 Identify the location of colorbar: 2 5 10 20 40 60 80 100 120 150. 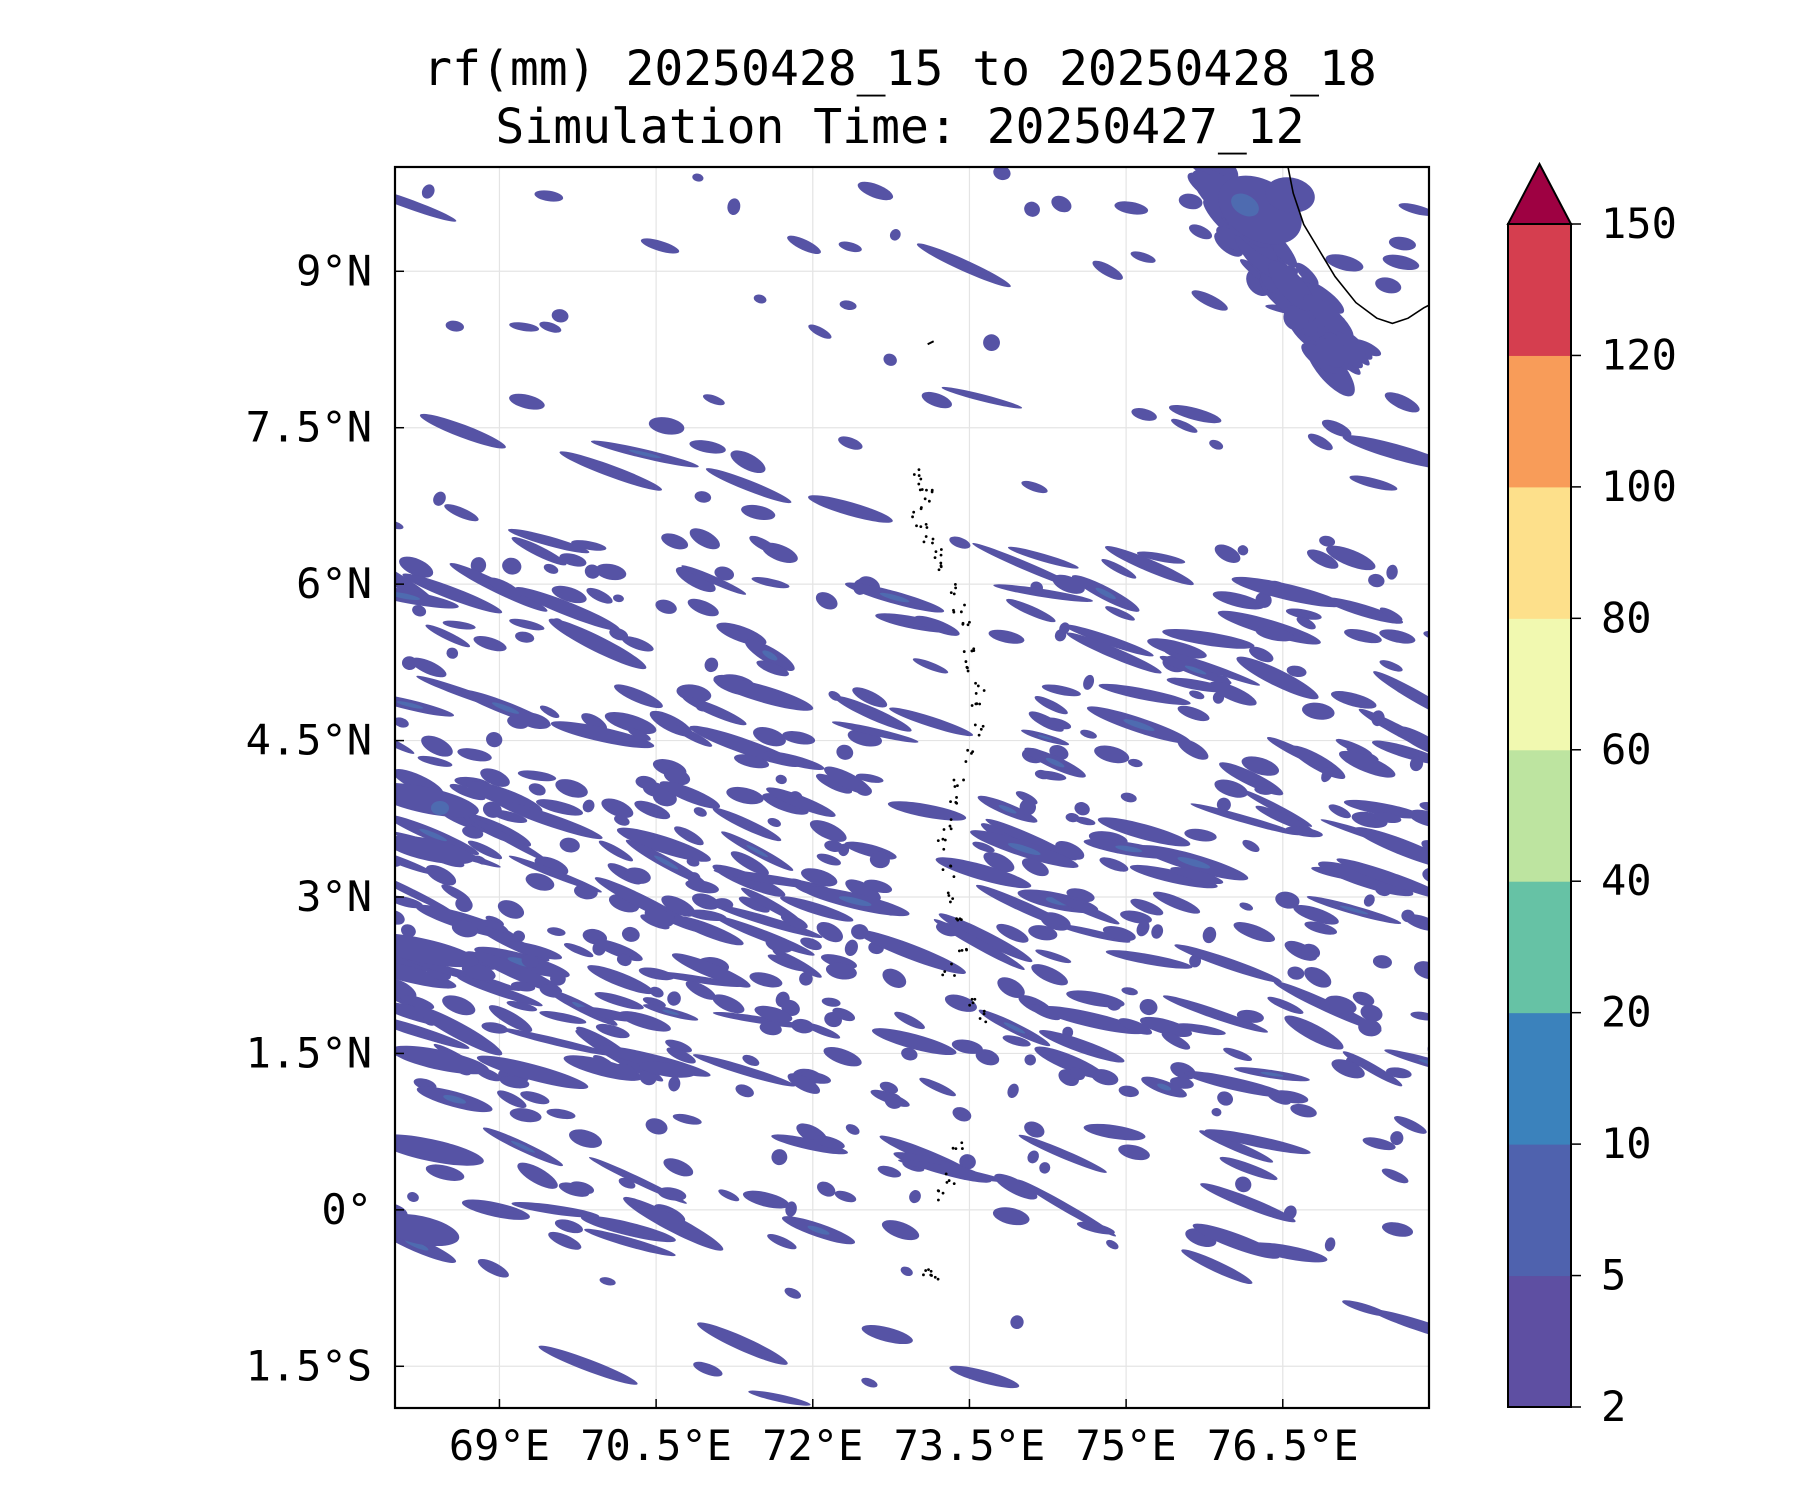
(1591, 796).